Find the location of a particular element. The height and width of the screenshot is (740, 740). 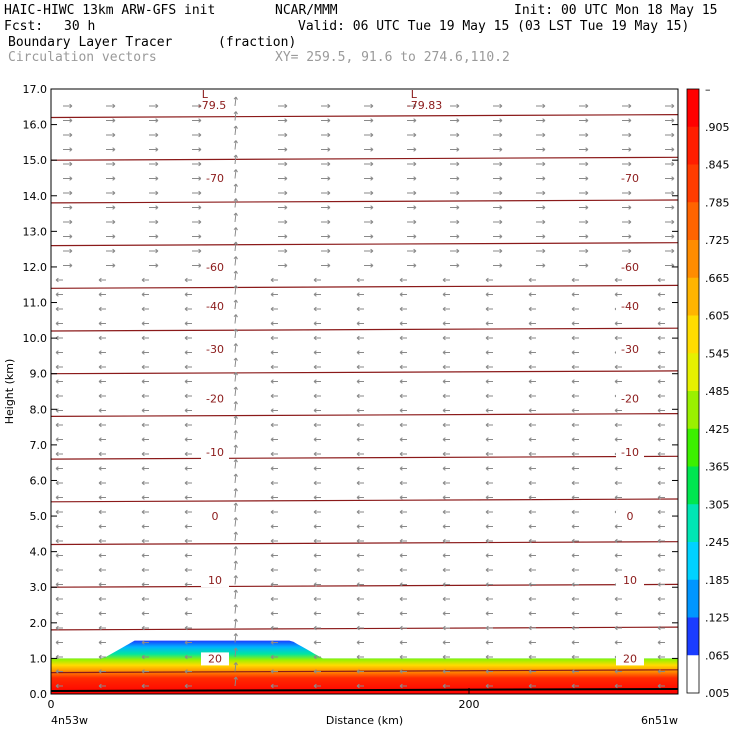

colorbar-label: – is located at coordinates (708, 89).